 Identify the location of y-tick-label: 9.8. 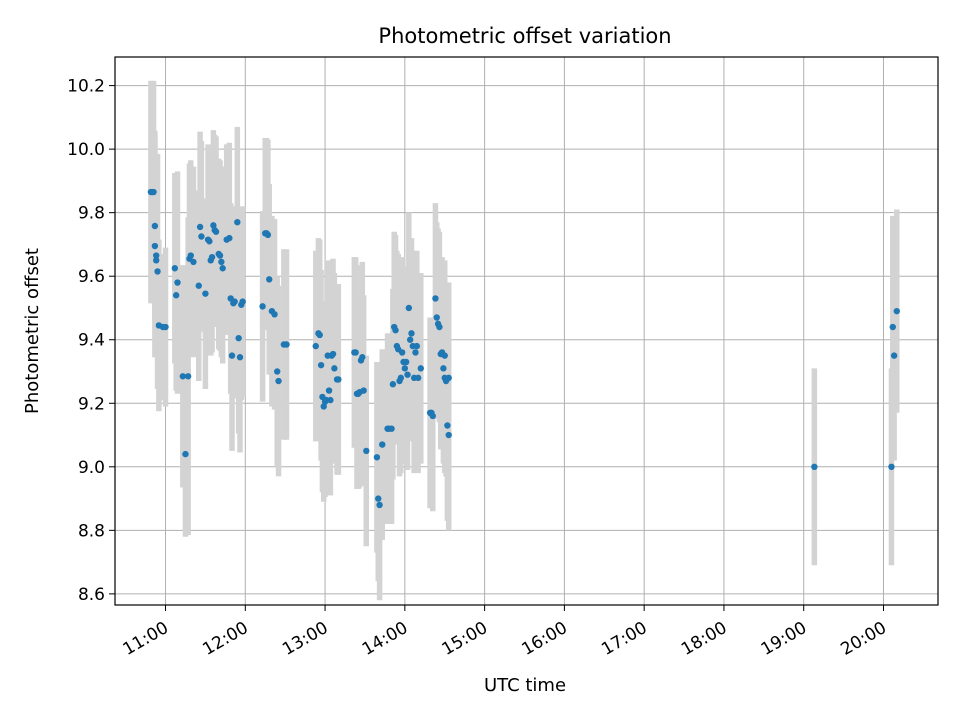
(91, 214).